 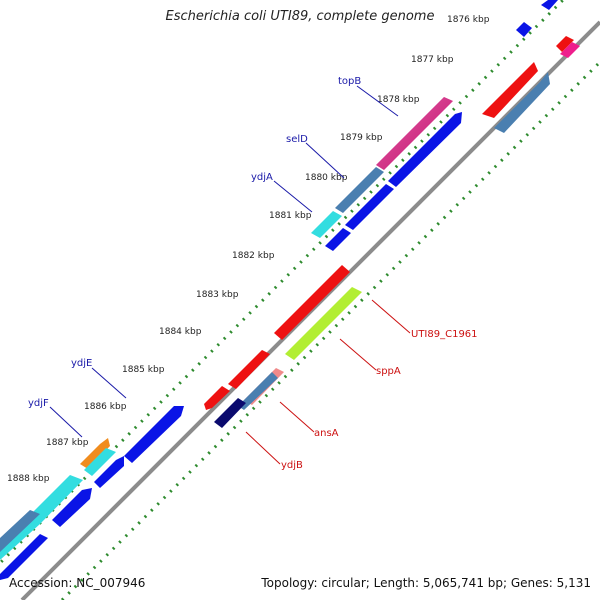 What do you see at coordinates (20, 531) in the screenshot?
I see `gene-steel-left` at bounding box center [20, 531].